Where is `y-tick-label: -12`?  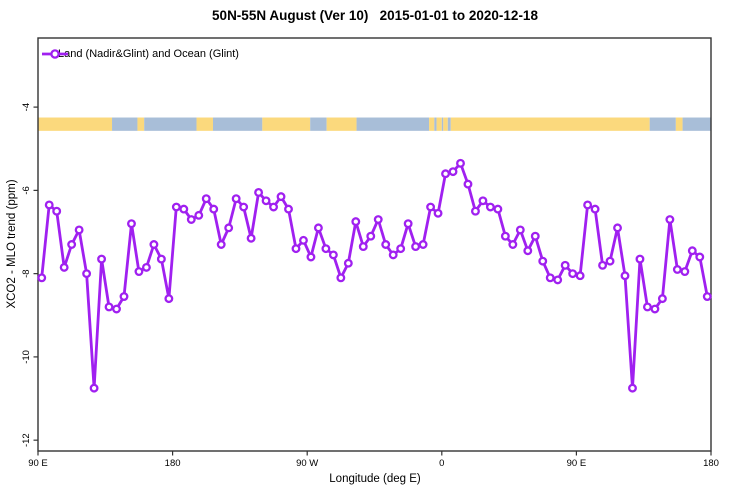
y-tick-label: -12 is located at coordinates (26, 440).